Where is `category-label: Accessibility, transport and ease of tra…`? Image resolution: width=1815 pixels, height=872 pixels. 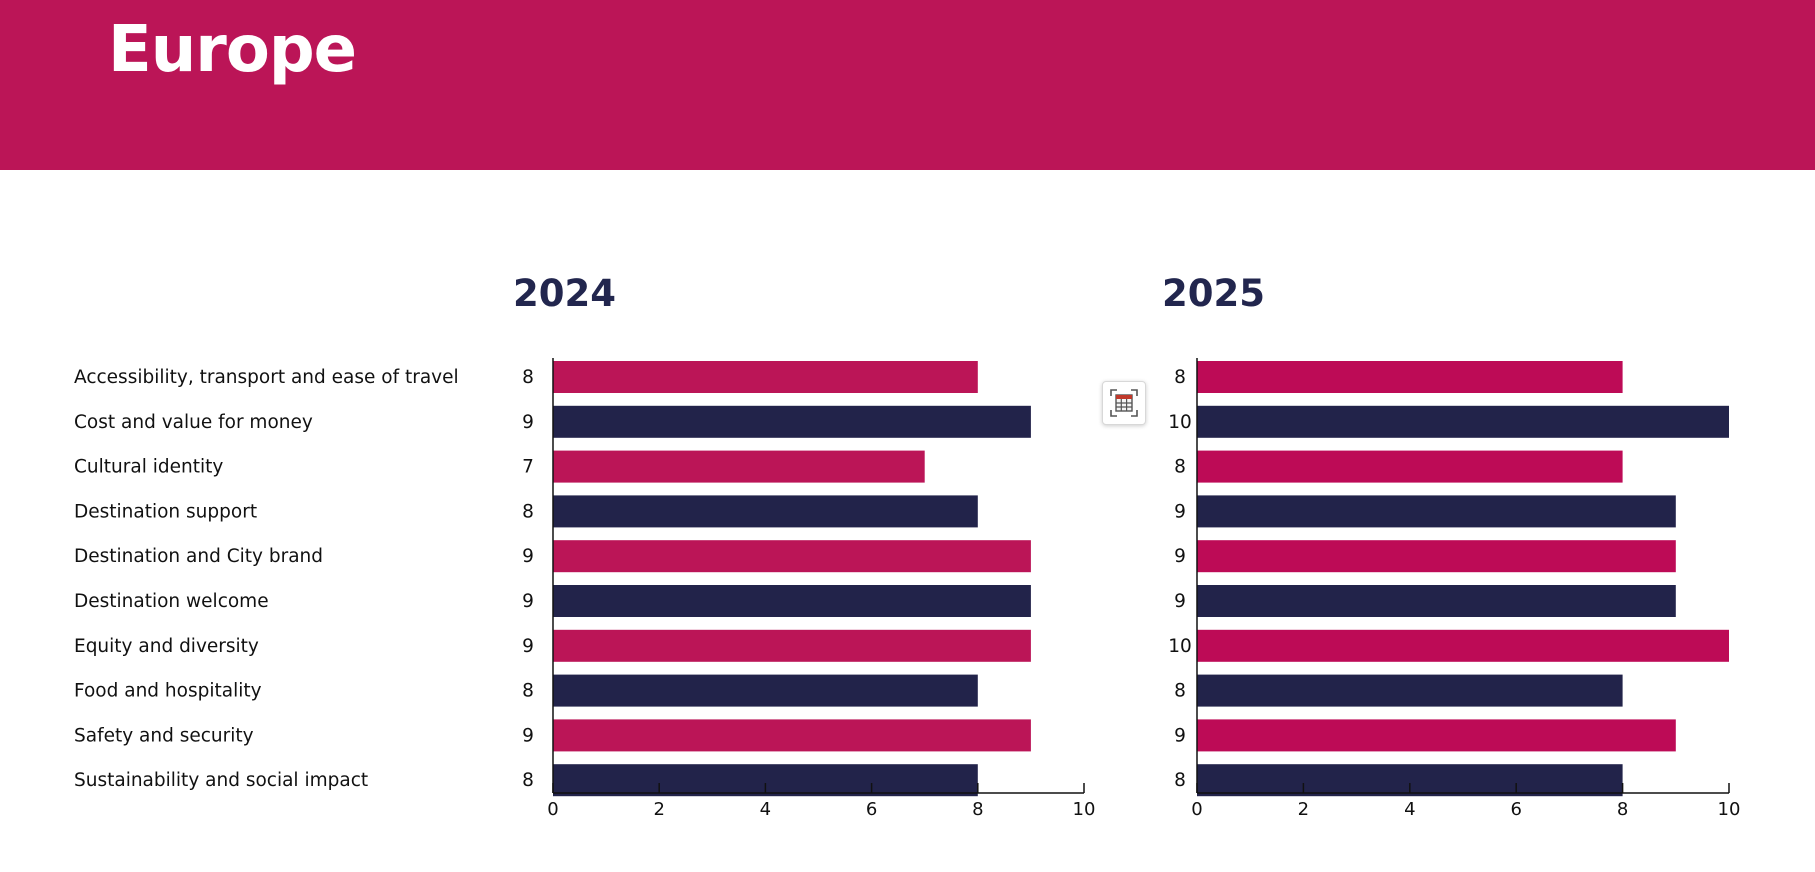
category-label: Accessibility, transport and ease of tra… is located at coordinates (266, 377).